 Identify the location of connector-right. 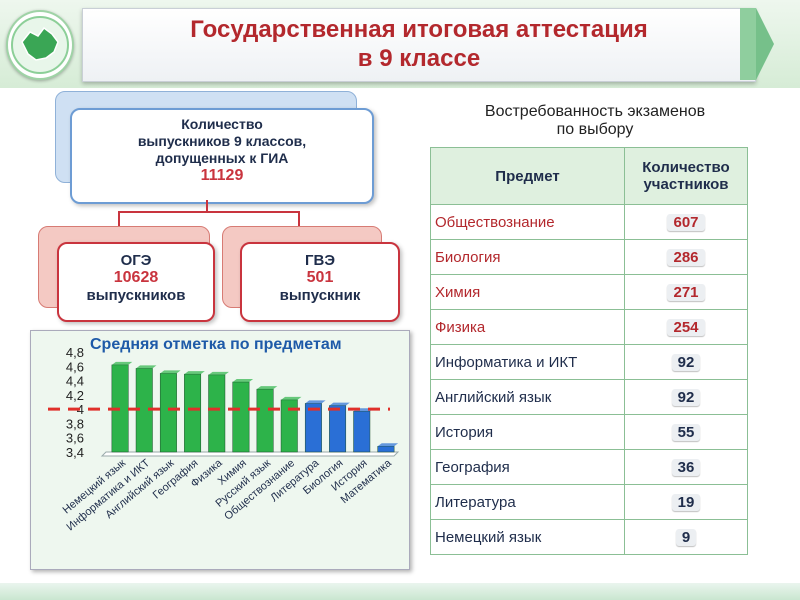
(299, 220).